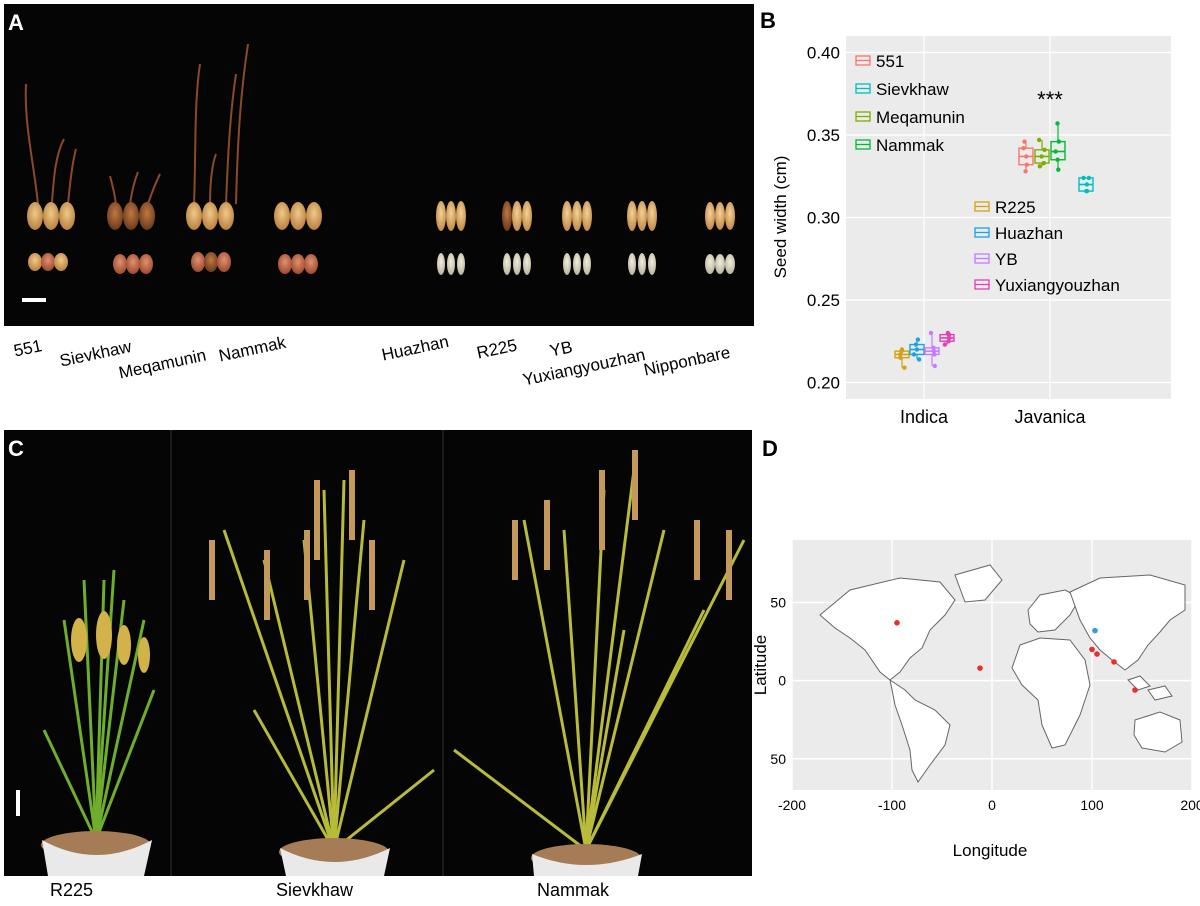 The width and height of the screenshot is (1200, 906). Describe the element at coordinates (599, 663) in the screenshot. I see `plant-nammak` at that location.